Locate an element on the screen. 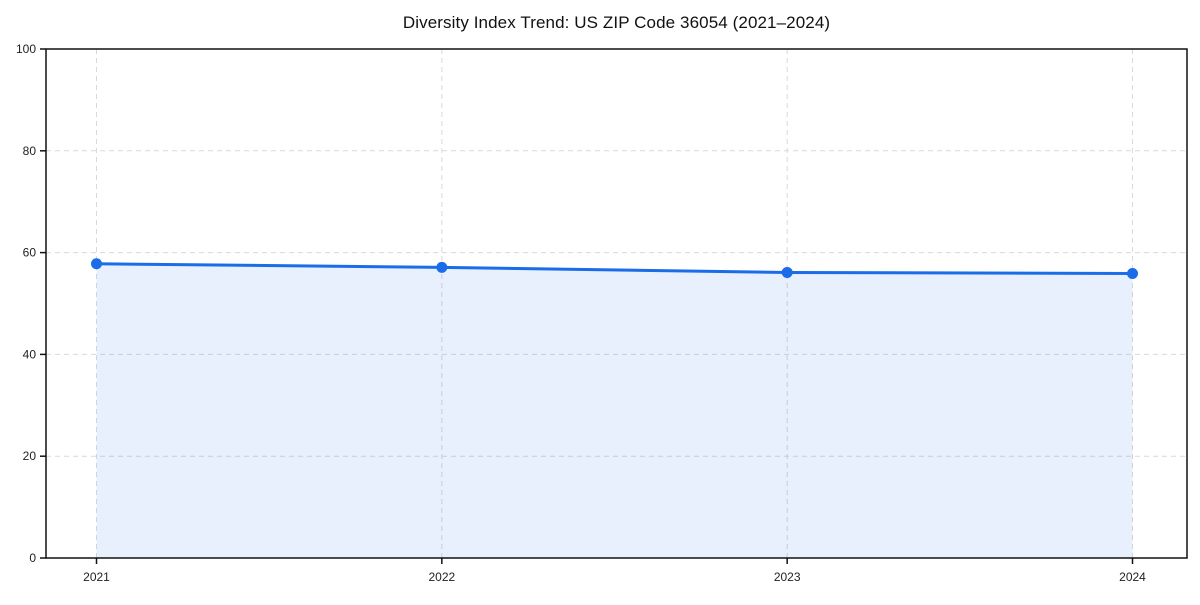 This screenshot has height=605, width=1200. y-axis-tick-label: 0 is located at coordinates (32, 558).